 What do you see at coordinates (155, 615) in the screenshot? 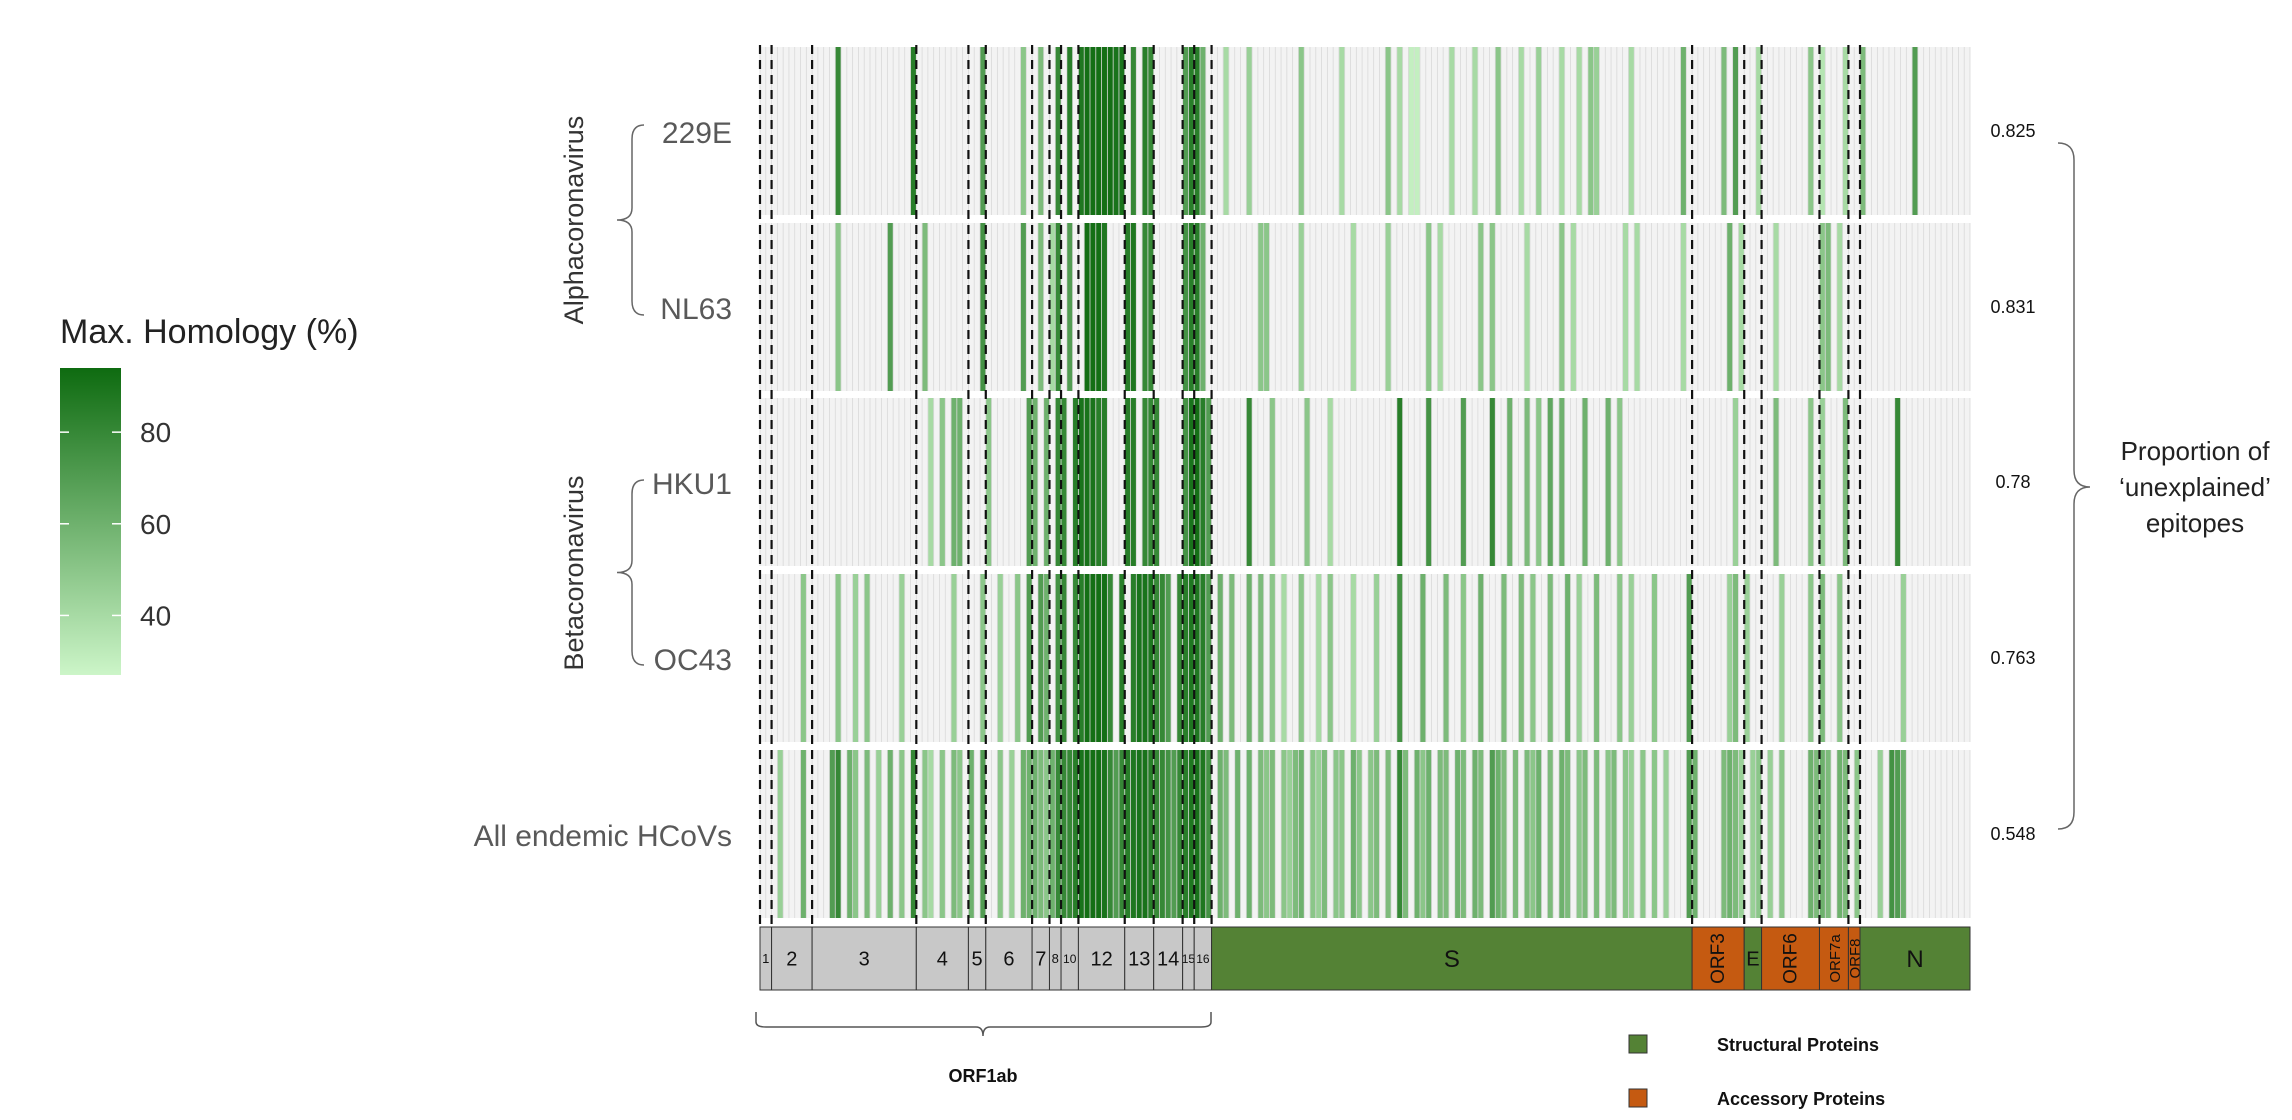
I see `legend-tick-label: 40` at bounding box center [155, 615].